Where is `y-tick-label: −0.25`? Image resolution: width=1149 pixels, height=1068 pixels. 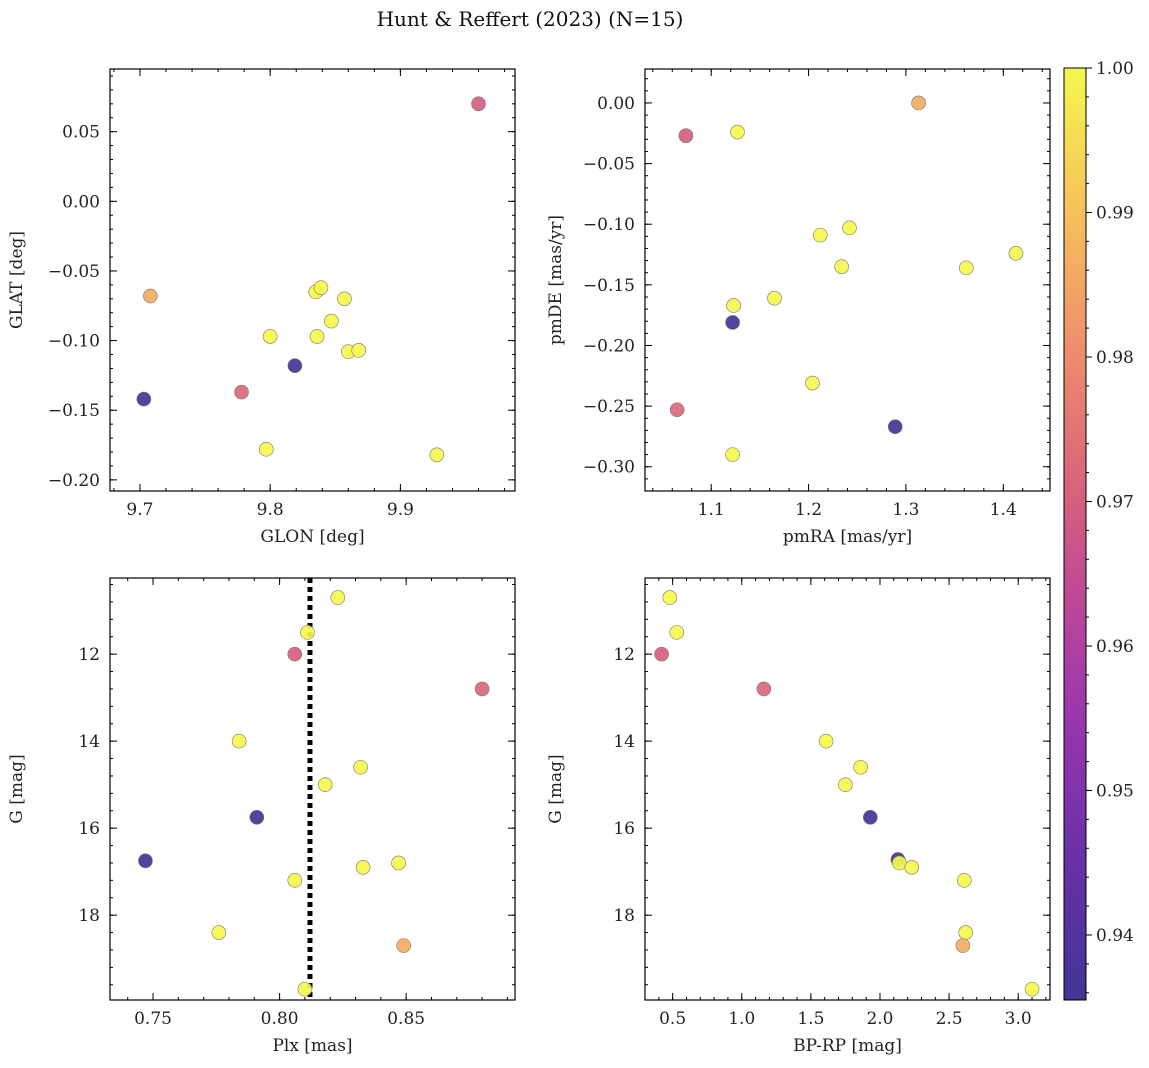
y-tick-label: −0.25 is located at coordinates (609, 407).